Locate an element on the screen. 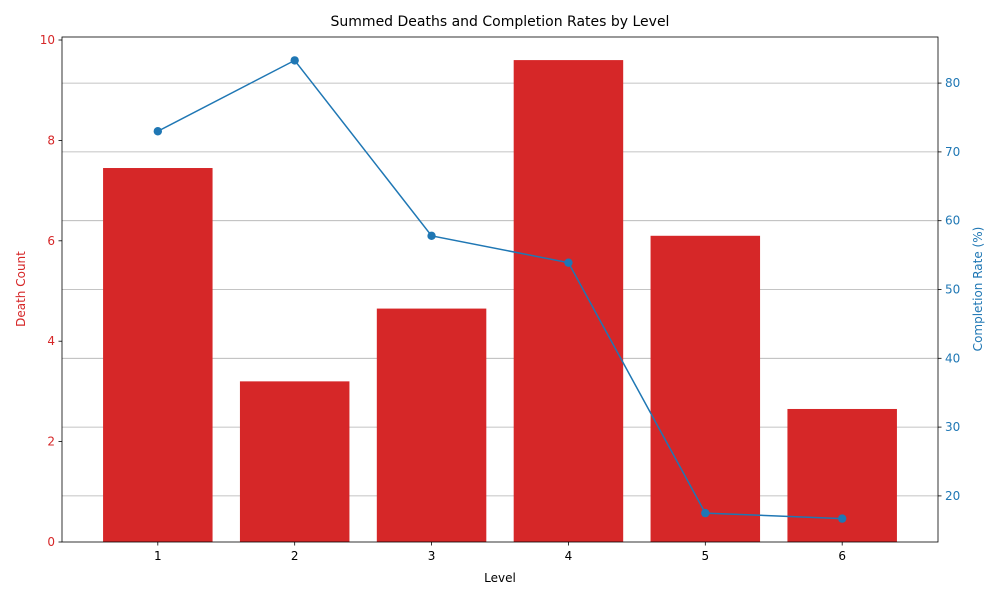  right-y-tick-label: 50 is located at coordinates (952, 290).